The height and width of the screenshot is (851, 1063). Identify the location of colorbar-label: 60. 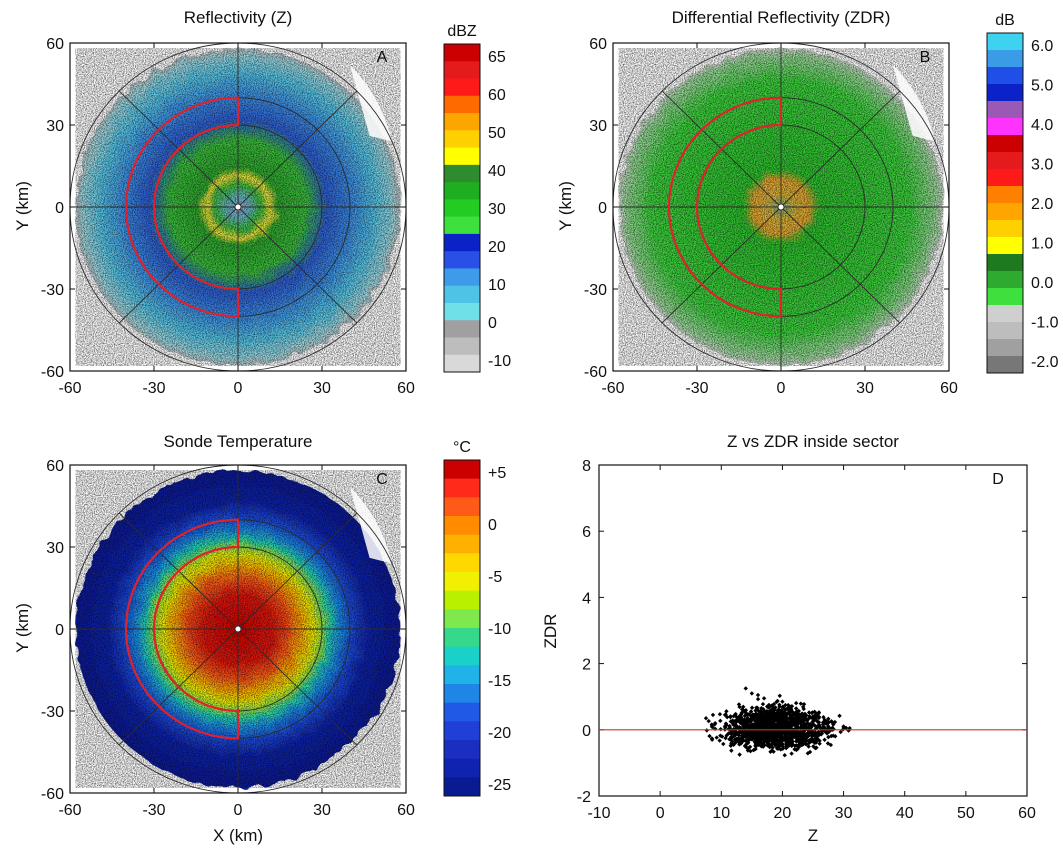
(497, 95).